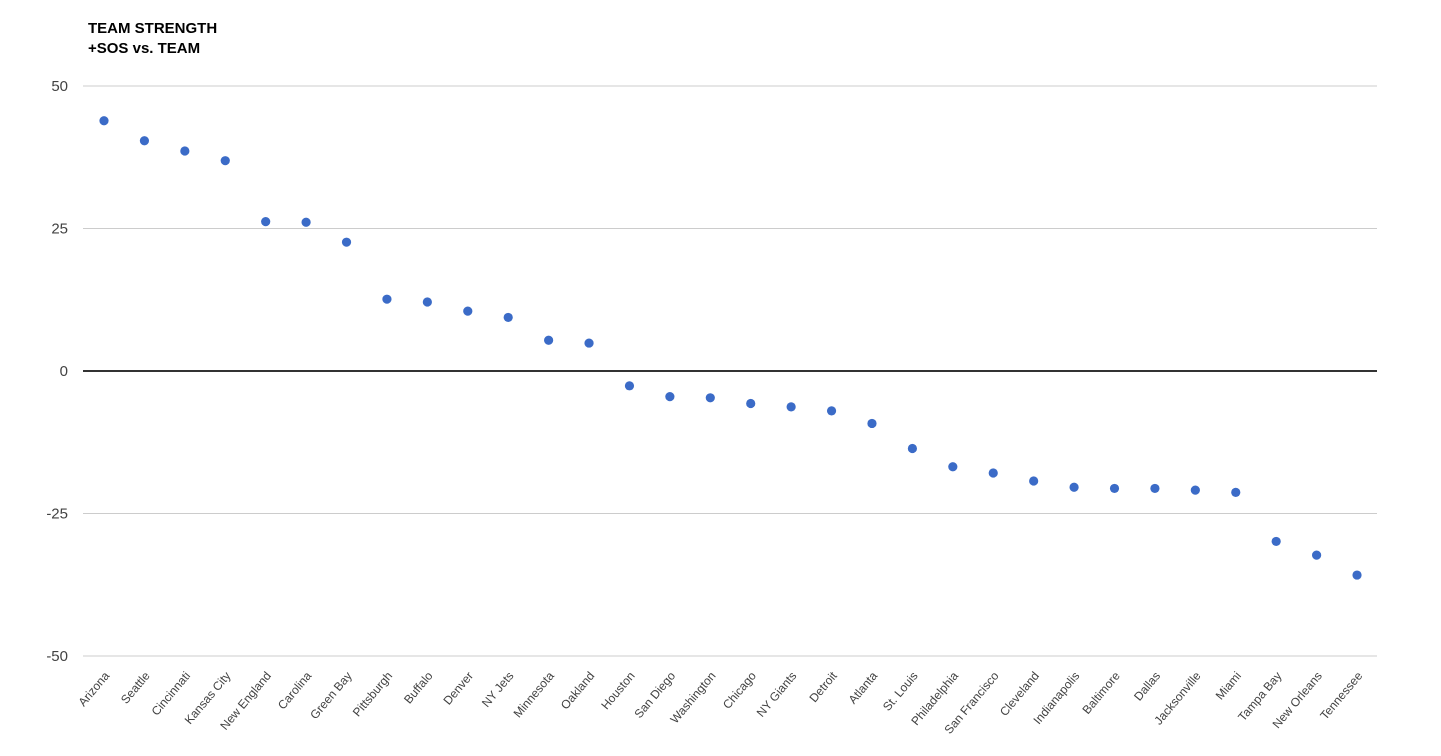 Image resolution: width=1441 pixels, height=756 pixels. I want to click on x-axis-team-label: Buffalo, so click(418, 688).